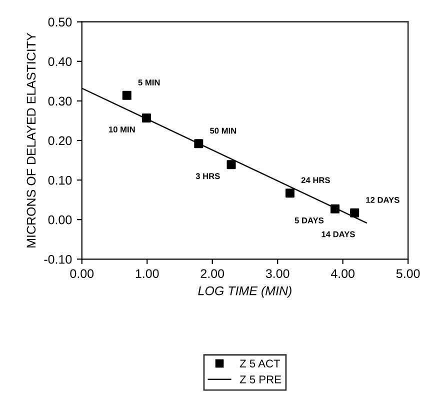 This screenshot has height=420, width=422. What do you see at coordinates (245, 292) in the screenshot?
I see `x-axis-title: LOG TIME (MIN)` at bounding box center [245, 292].